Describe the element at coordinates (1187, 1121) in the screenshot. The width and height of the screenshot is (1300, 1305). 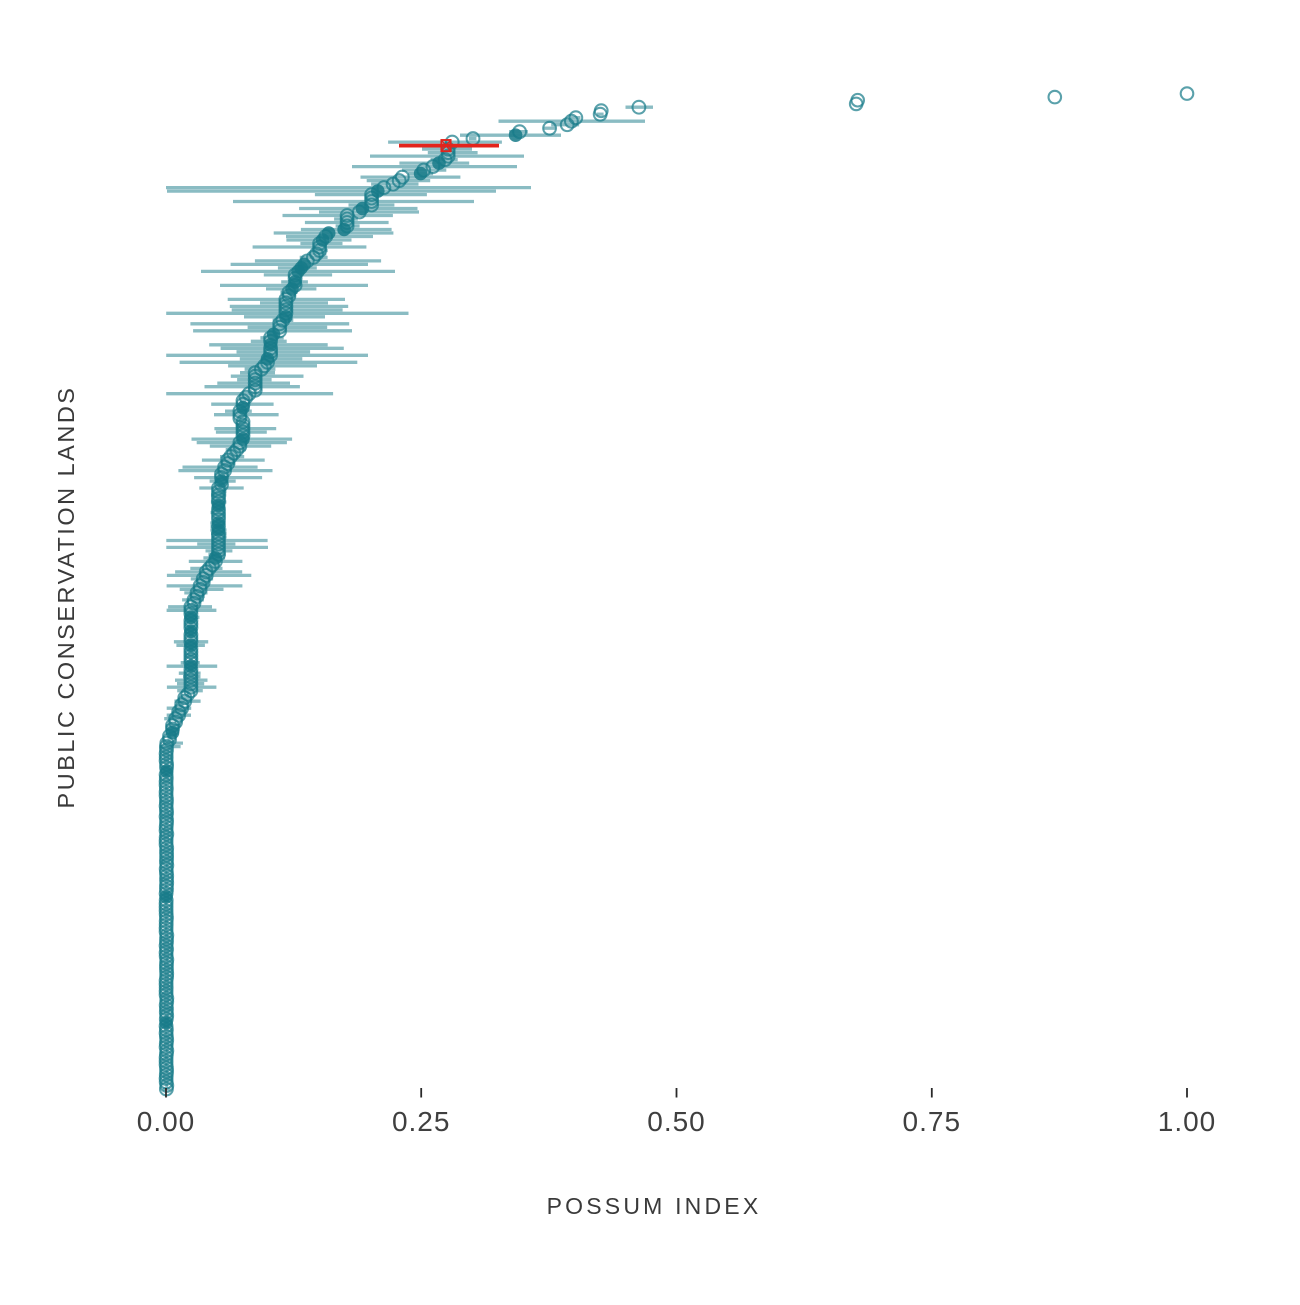
I see `svg-text: 1.00` at that location.